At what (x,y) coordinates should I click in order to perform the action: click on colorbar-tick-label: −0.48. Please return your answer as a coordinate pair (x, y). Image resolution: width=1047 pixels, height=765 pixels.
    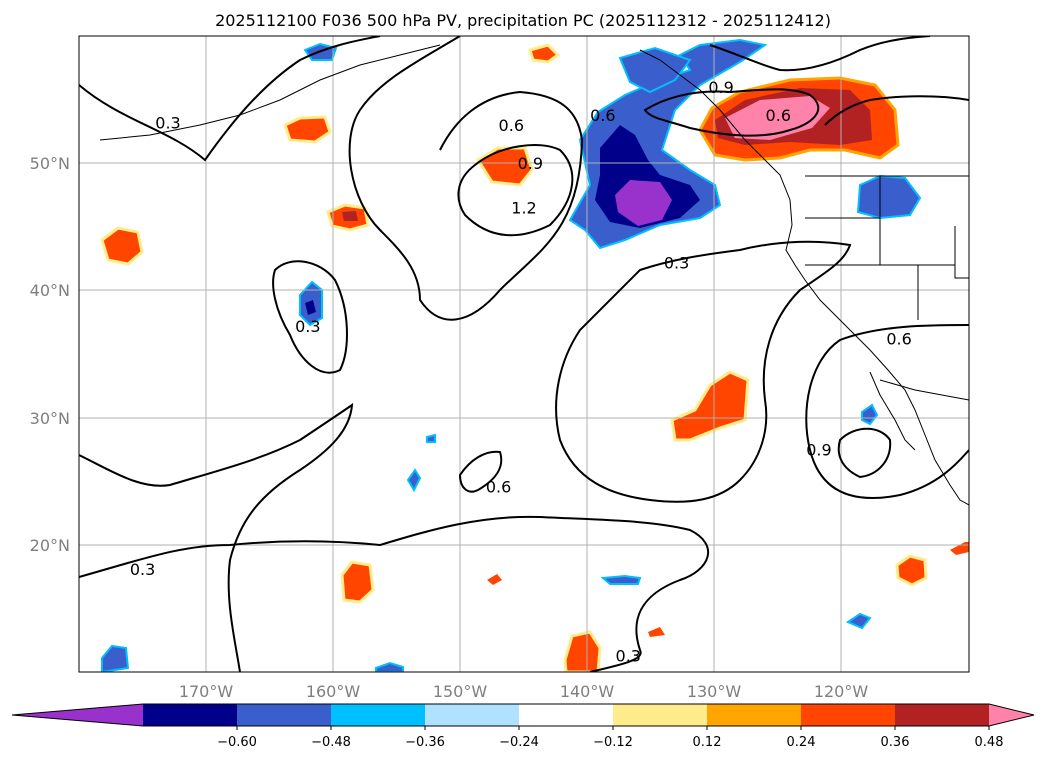
    Looking at the image, I should click on (331, 742).